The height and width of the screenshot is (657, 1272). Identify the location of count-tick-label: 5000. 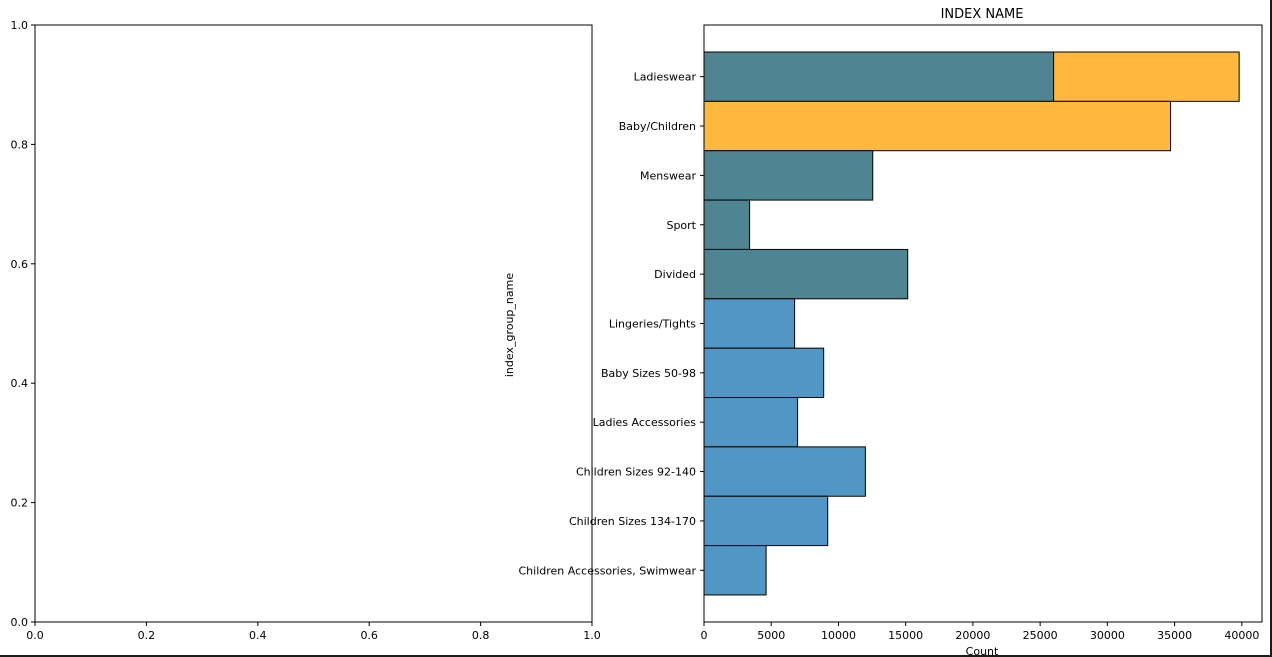
(771, 635).